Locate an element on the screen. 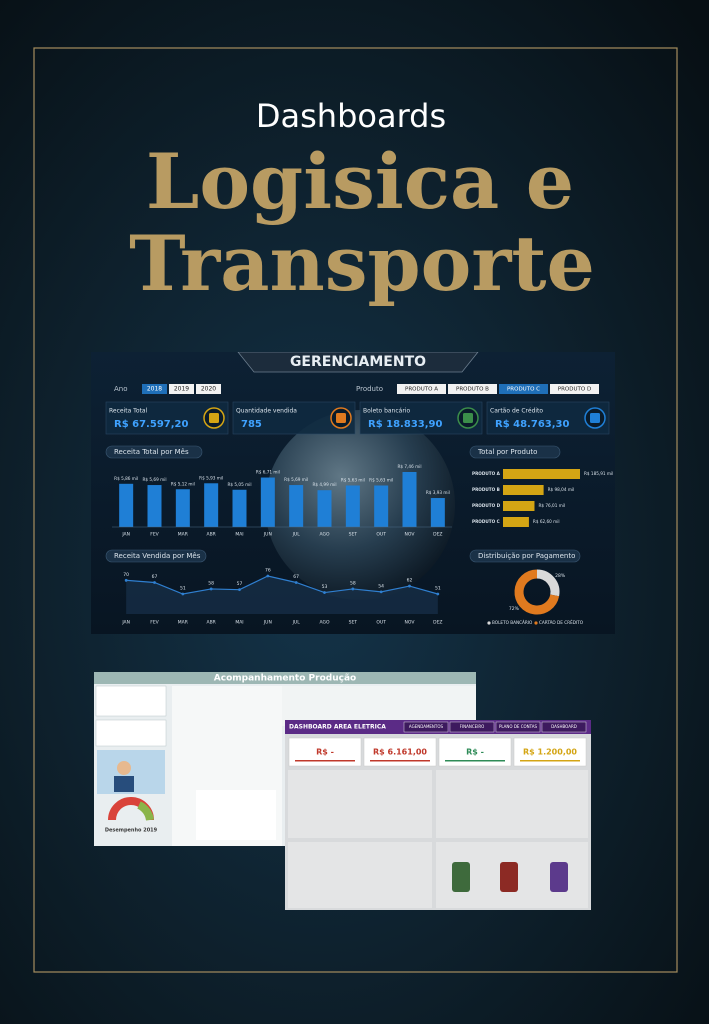 The image size is (709, 1024). bar-value-label: R$ 5,63 mil is located at coordinates (353, 479).